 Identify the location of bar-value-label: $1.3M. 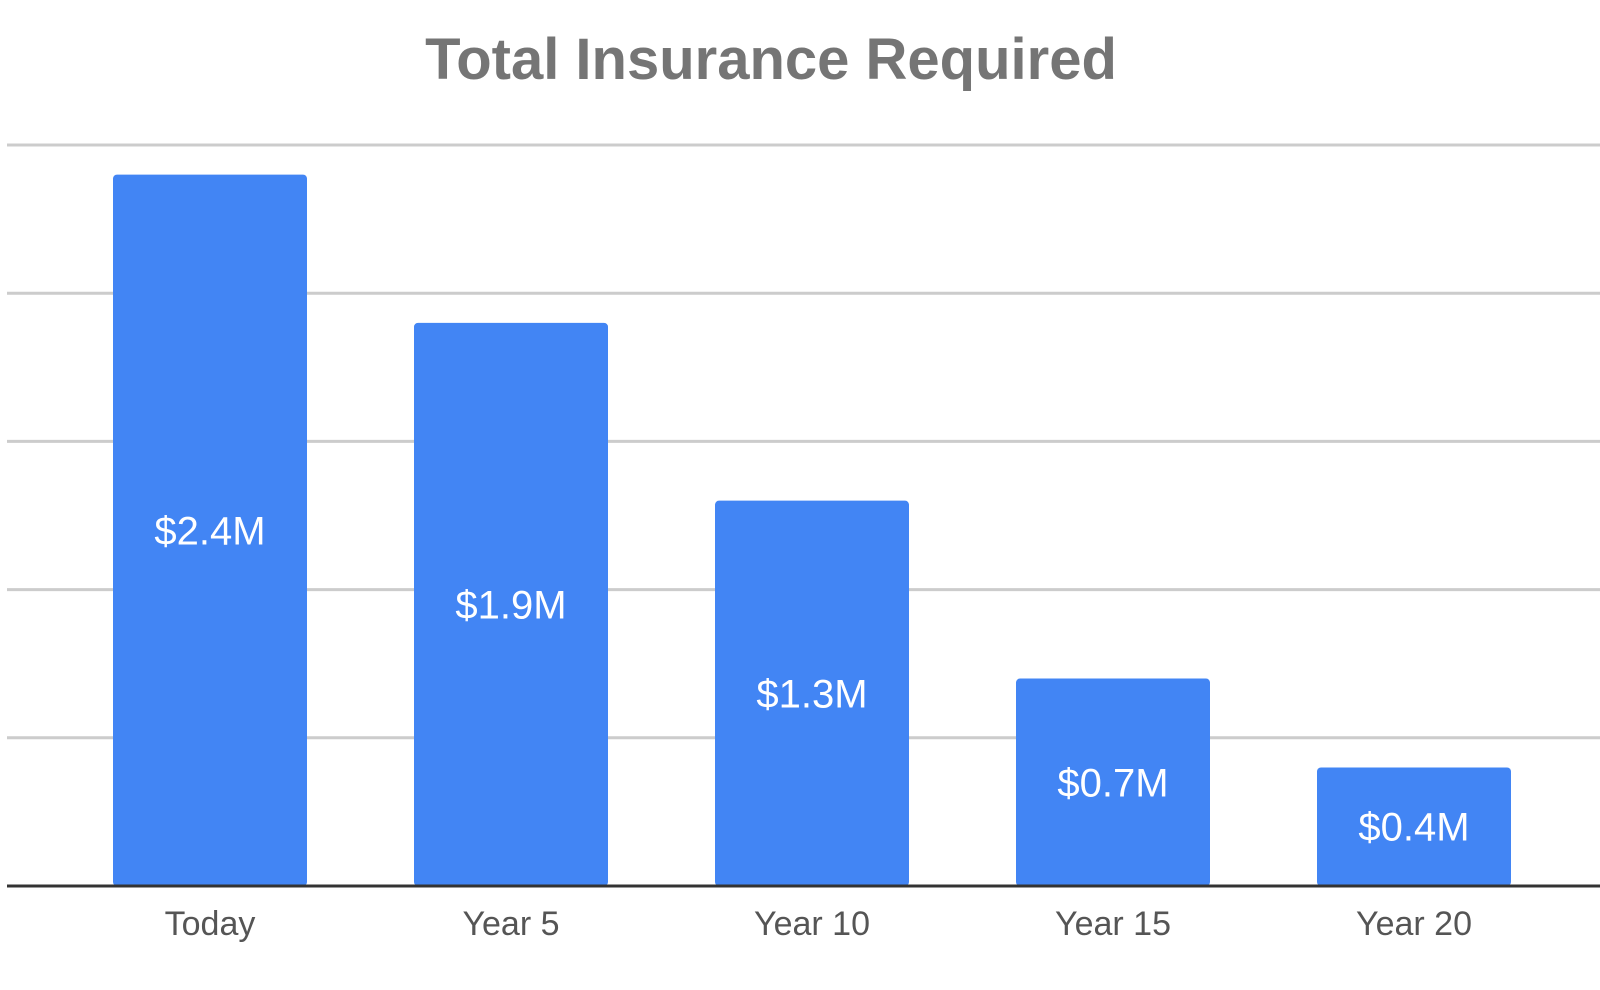
(811, 694).